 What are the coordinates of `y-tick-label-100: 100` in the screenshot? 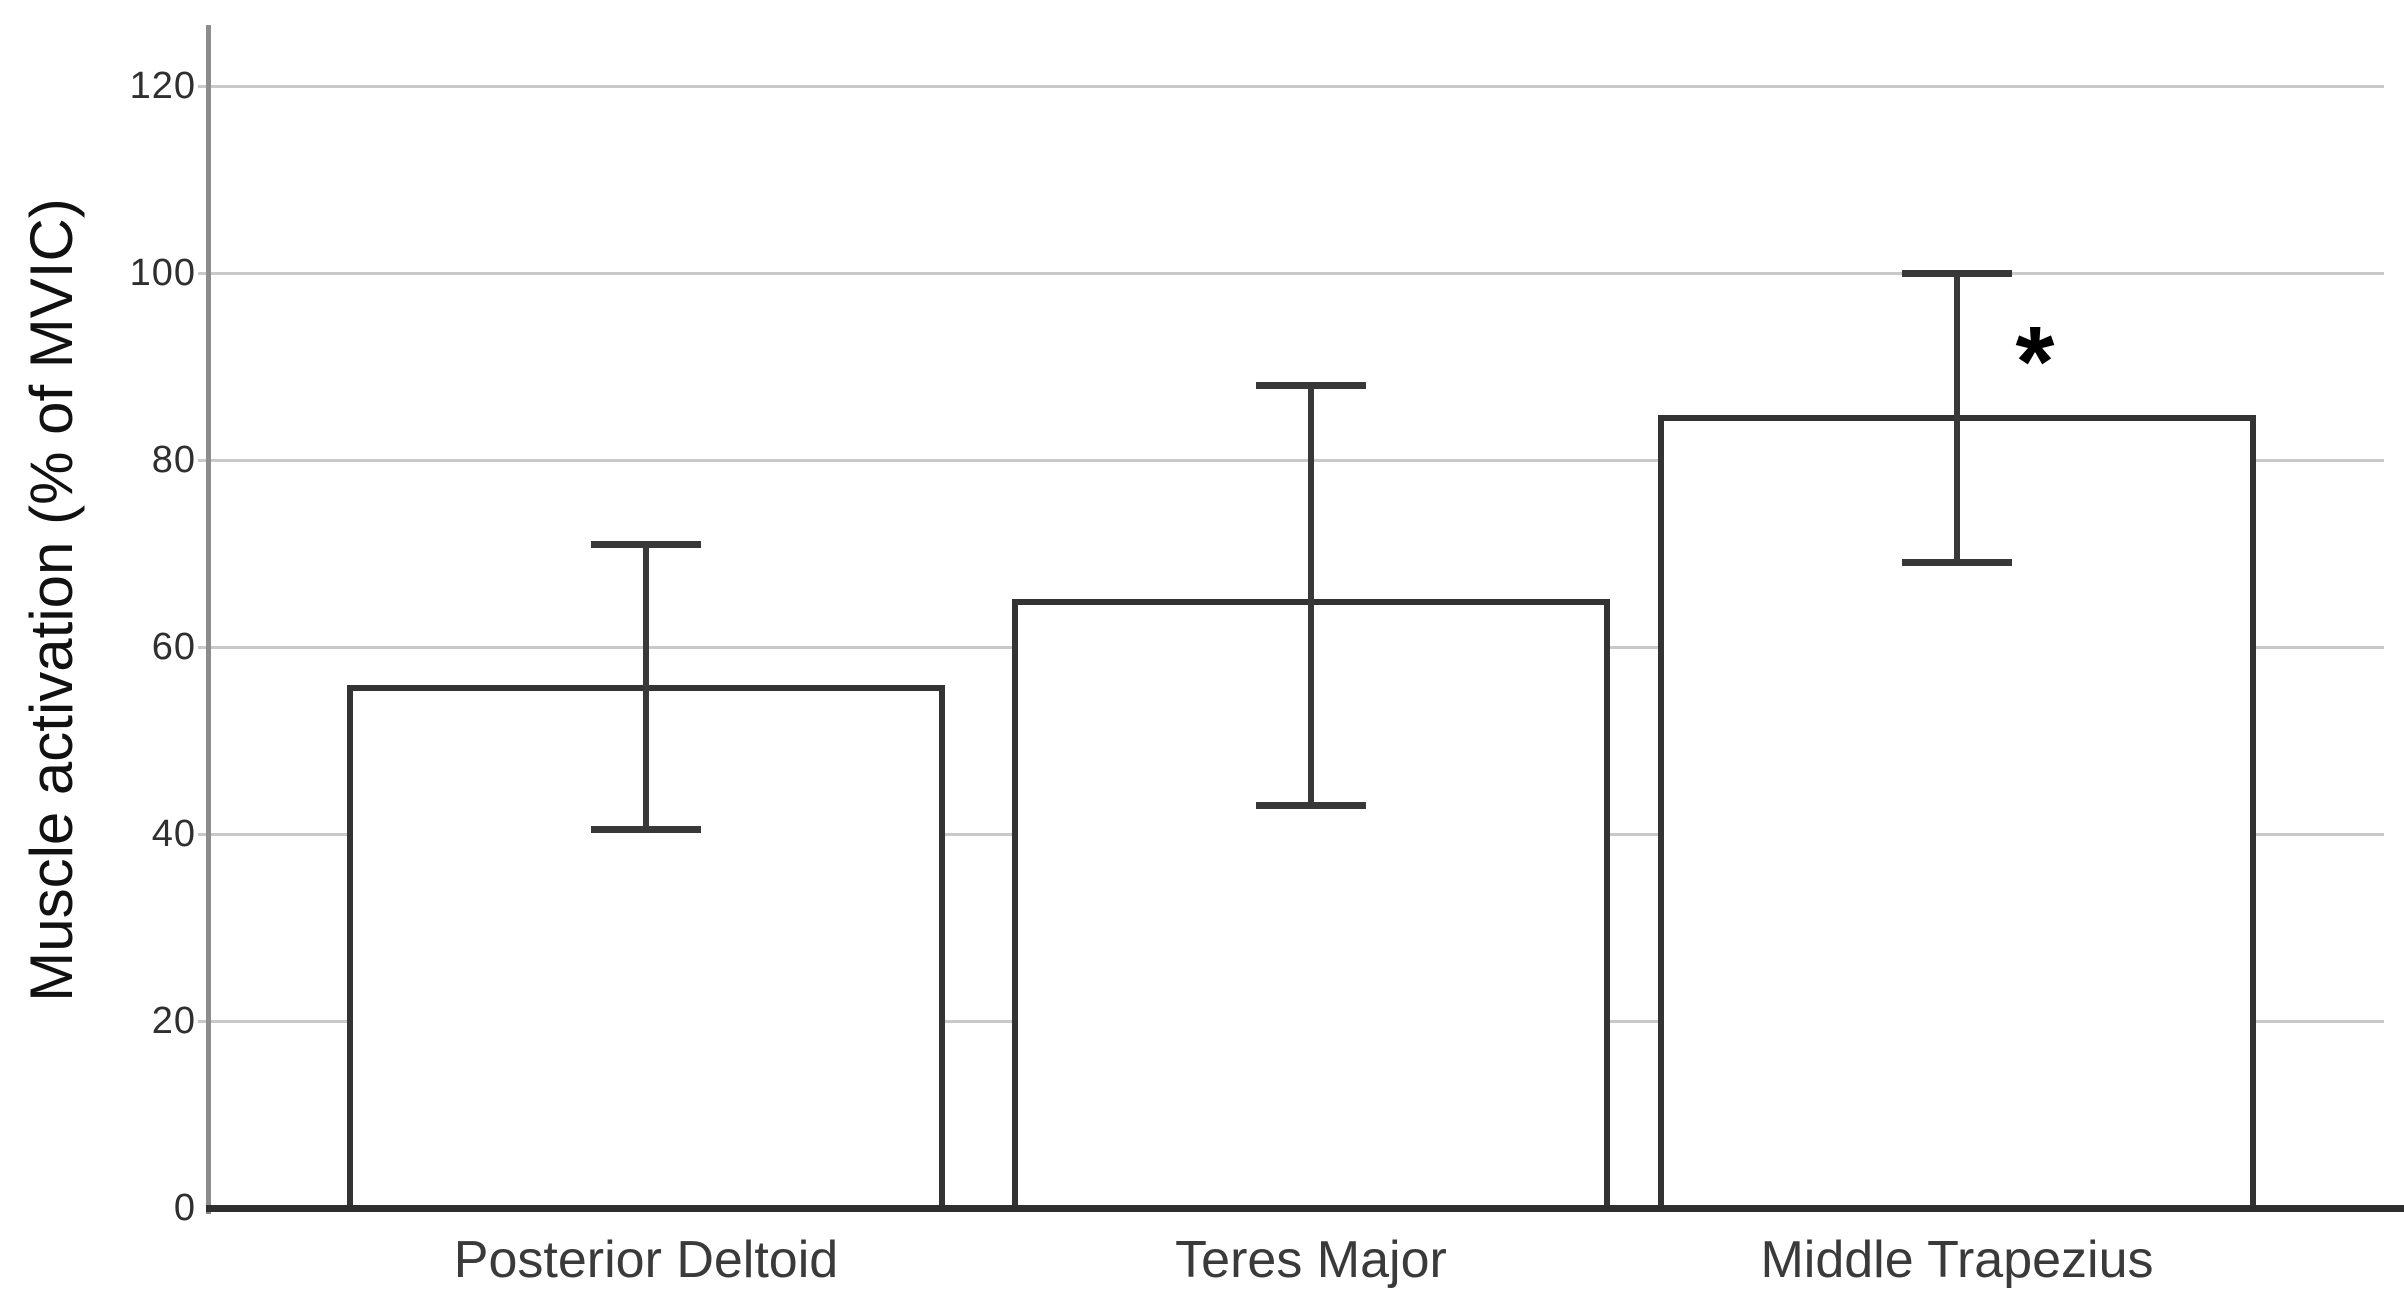 It's located at (162, 273).